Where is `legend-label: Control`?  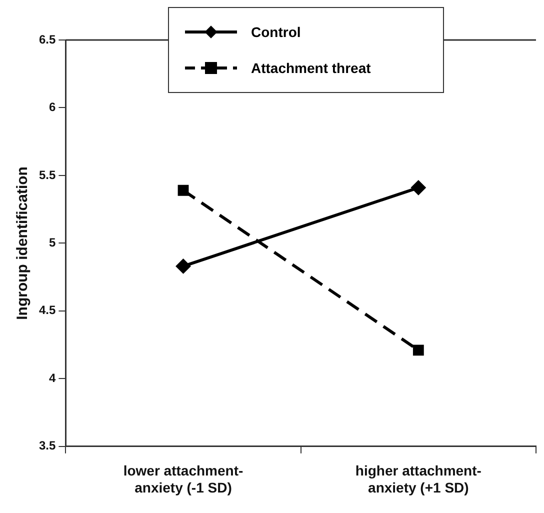
legend-label: Control is located at coordinates (276, 32).